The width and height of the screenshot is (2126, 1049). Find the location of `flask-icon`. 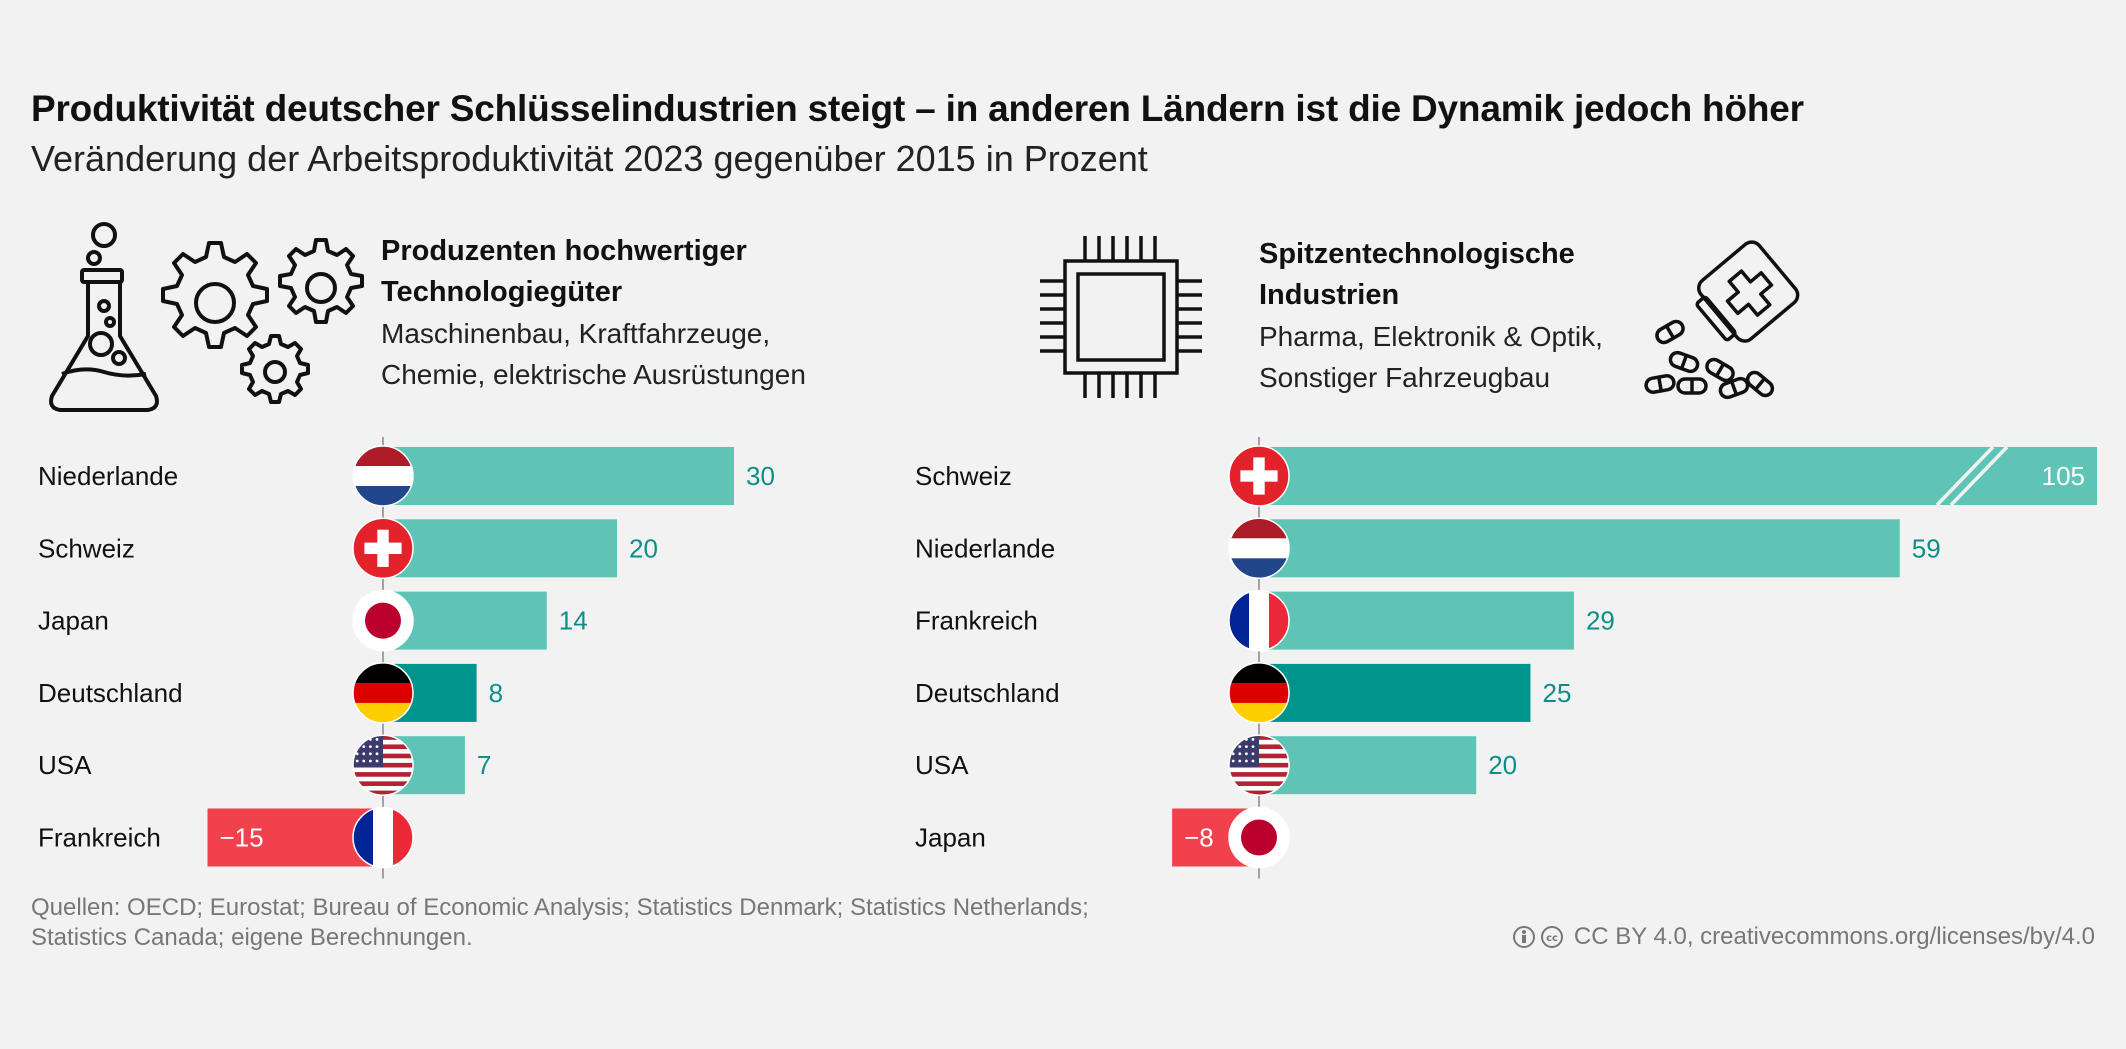

flask-icon is located at coordinates (104, 317).